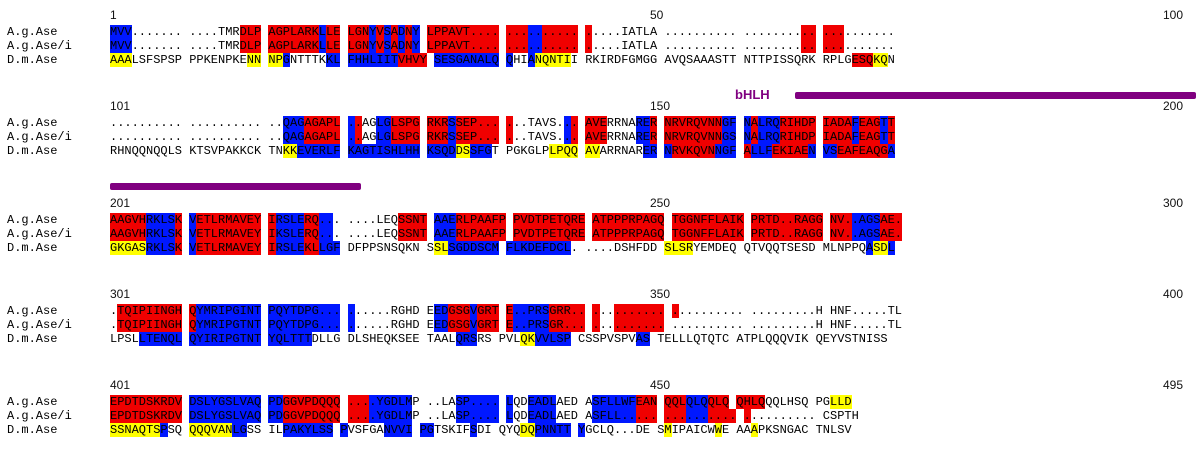  I want to click on position-ruler-start: 101, so click(120, 106).